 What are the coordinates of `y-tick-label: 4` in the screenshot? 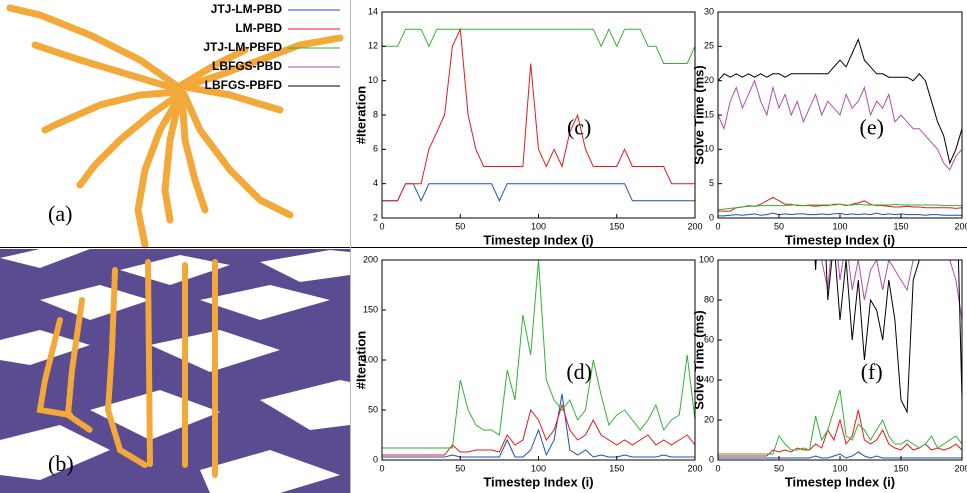 It's located at (375, 183).